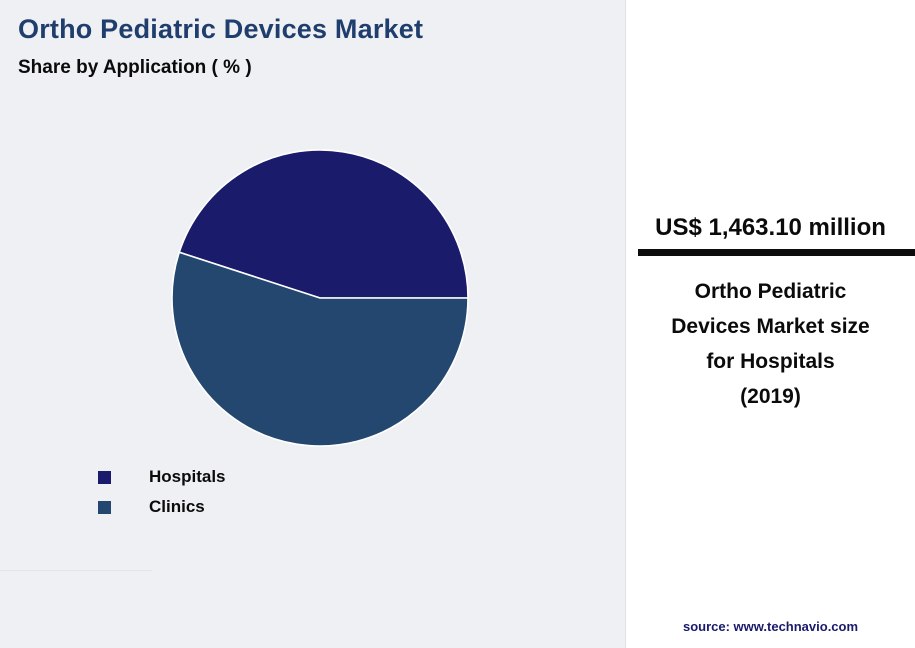  Describe the element at coordinates (770, 361) in the screenshot. I see `description-line: for Hospitals` at that location.